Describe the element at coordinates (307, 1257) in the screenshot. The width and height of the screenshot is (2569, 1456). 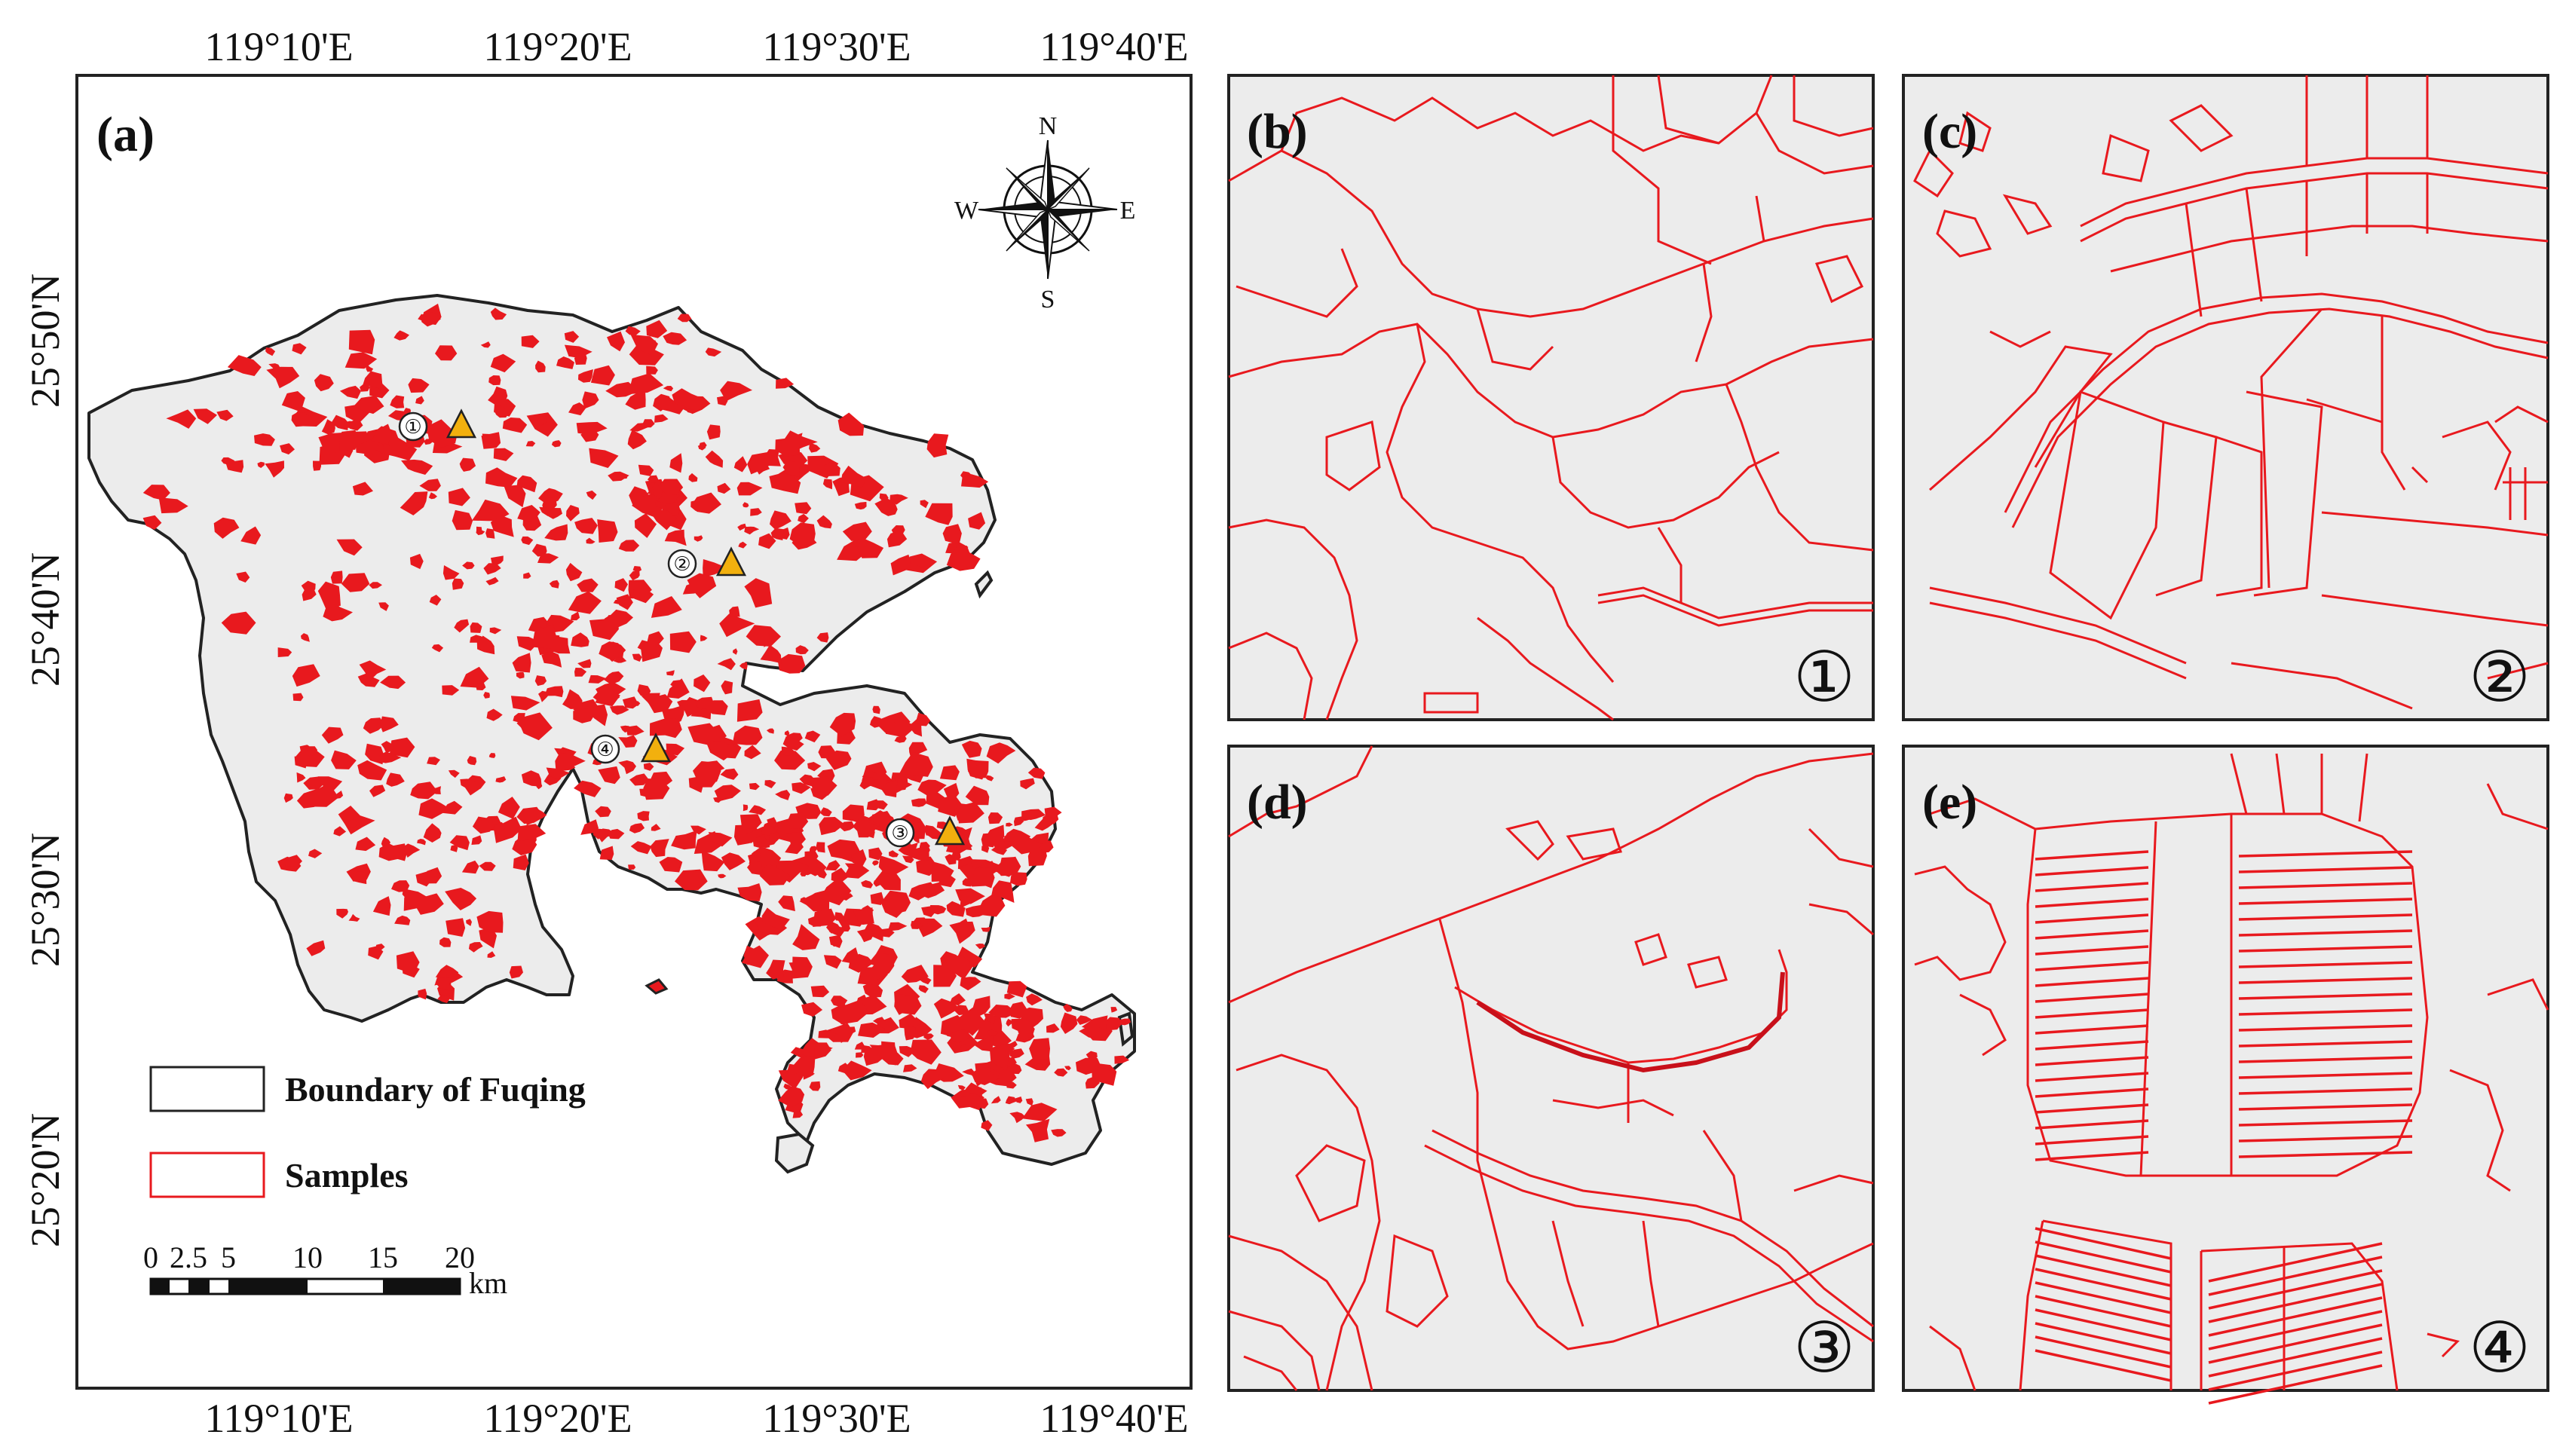
I see `scale-tick-10: 10` at that location.